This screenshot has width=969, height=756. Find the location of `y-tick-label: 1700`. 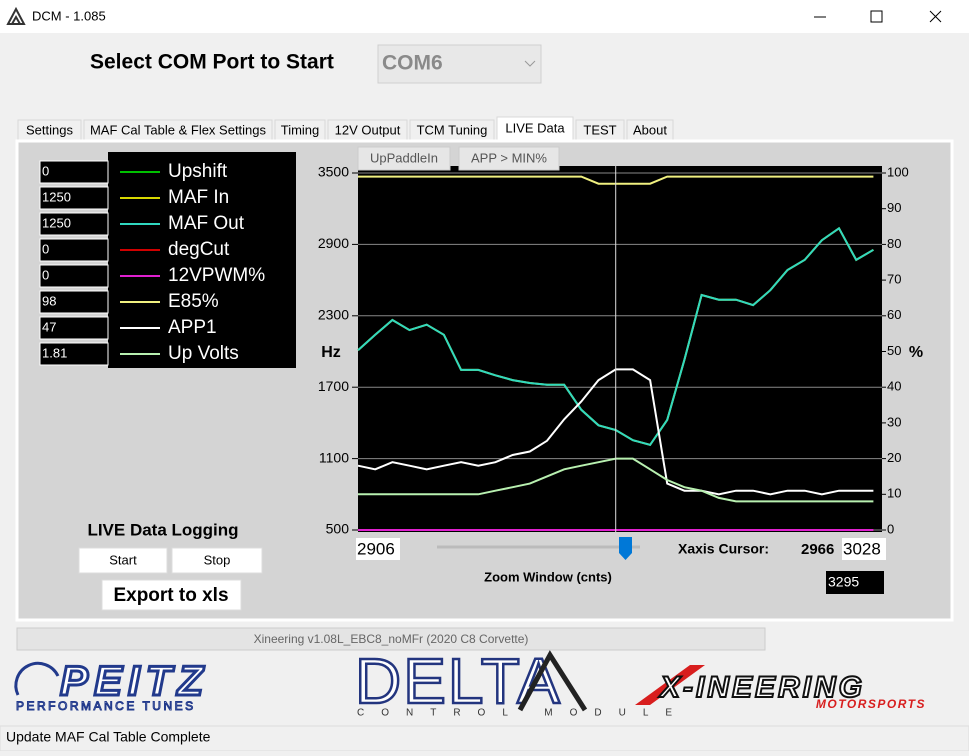

y-tick-label: 1700 is located at coordinates (333, 386).